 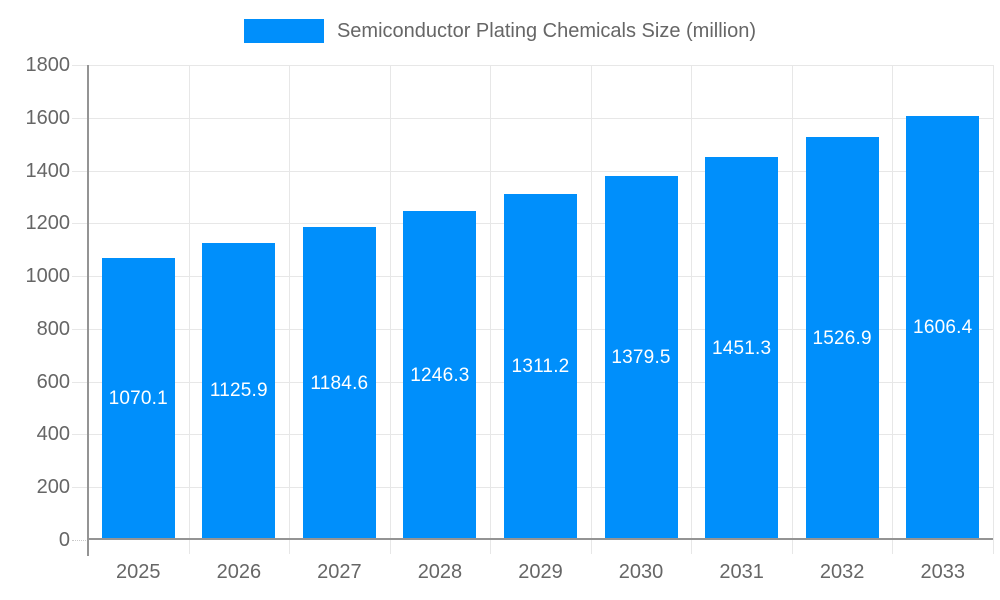 I want to click on bar-value-label: 1606.4, so click(x=943, y=328).